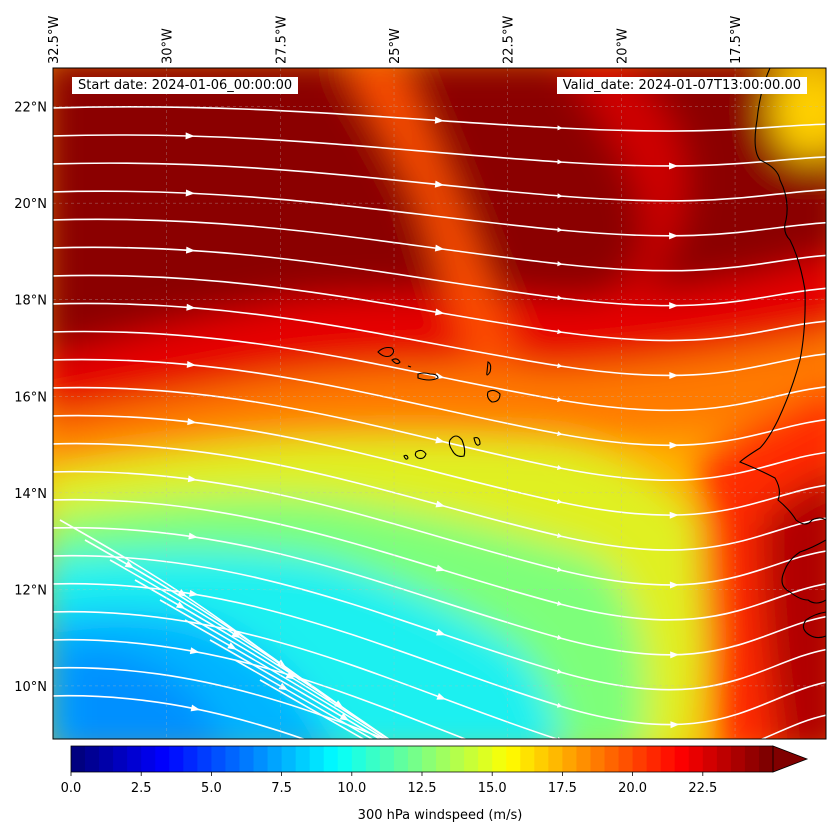 The width and height of the screenshot is (837, 836). Describe the element at coordinates (702, 788) in the screenshot. I see `colorbar-tick-label: 22.5` at that location.